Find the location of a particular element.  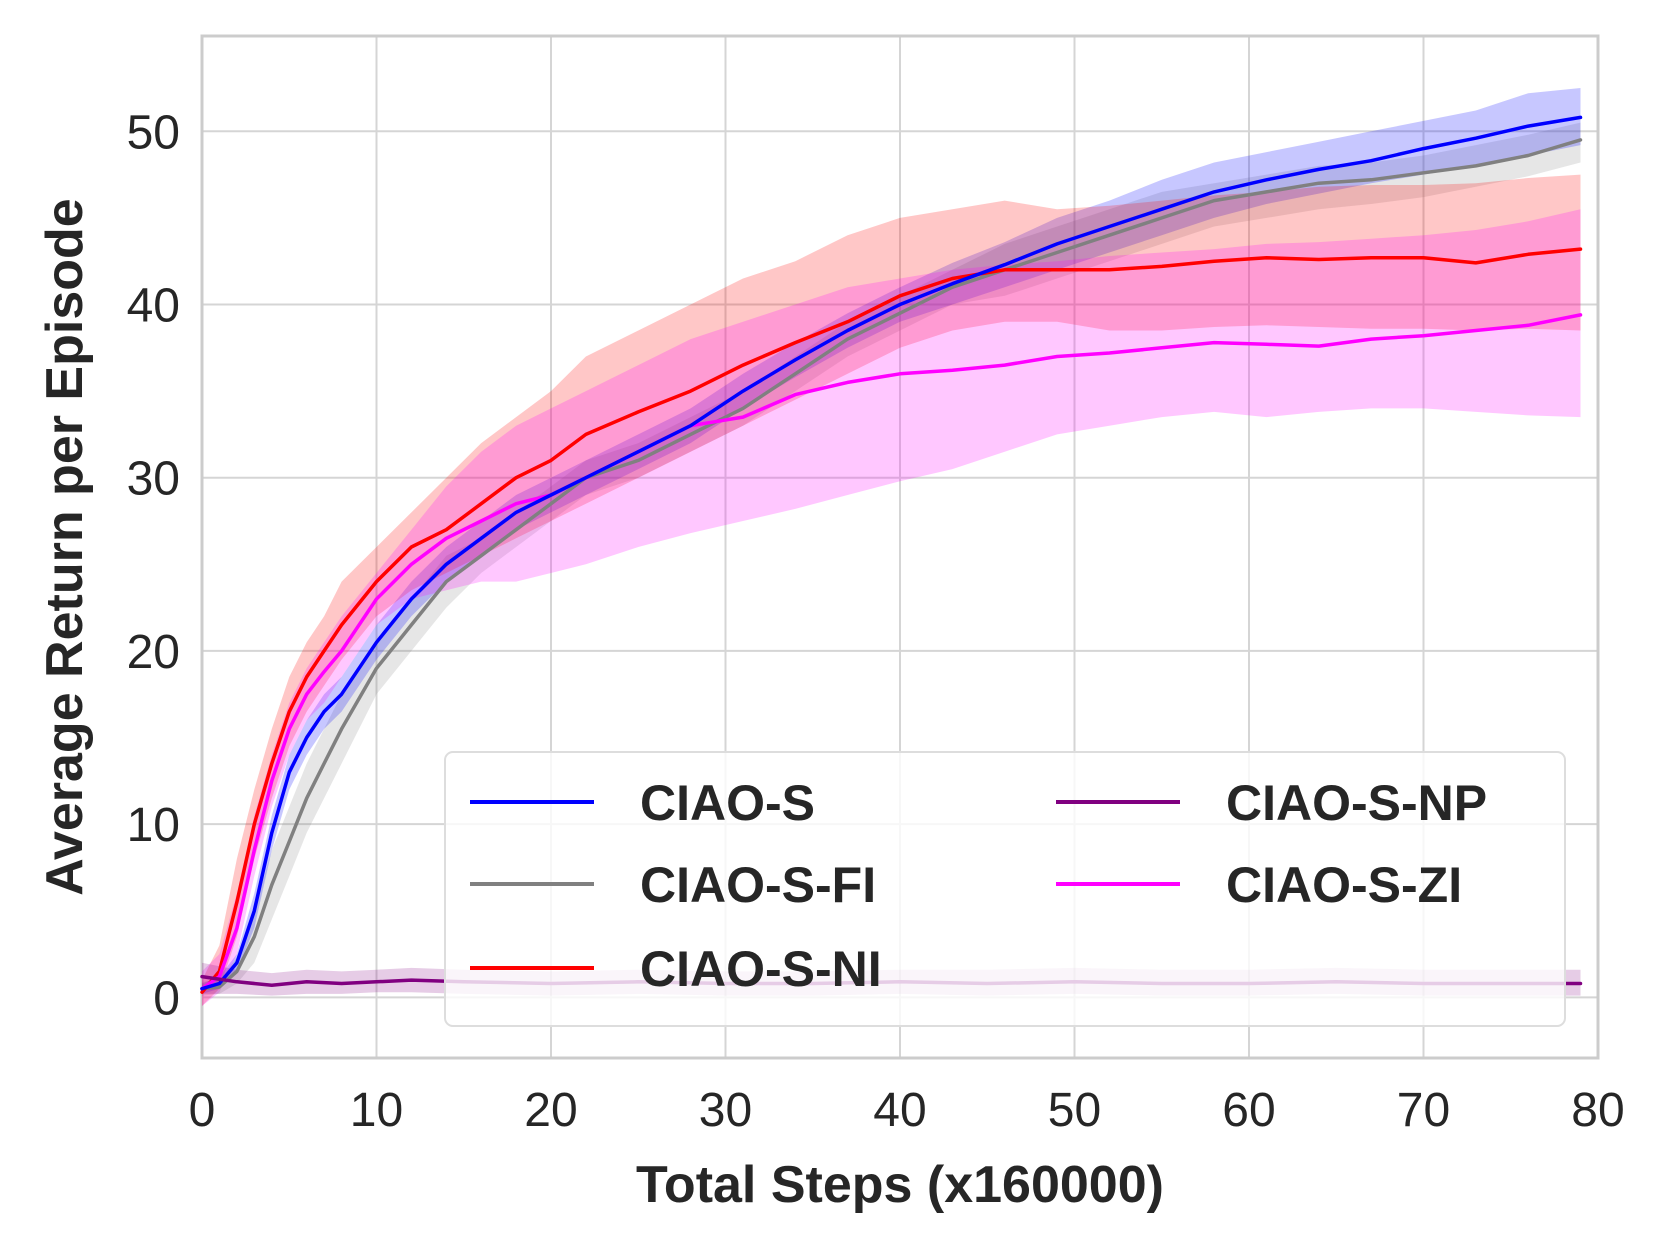

x-tick-label: 80 is located at coordinates (1597, 1110).